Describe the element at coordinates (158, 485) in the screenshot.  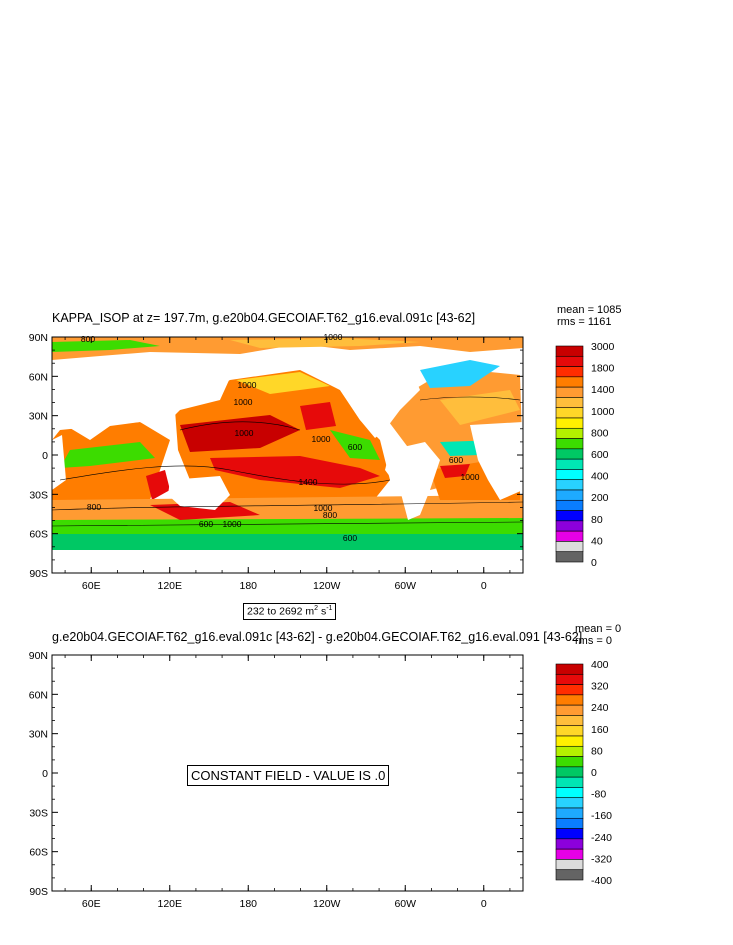
I see `indian-ocean-red` at that location.